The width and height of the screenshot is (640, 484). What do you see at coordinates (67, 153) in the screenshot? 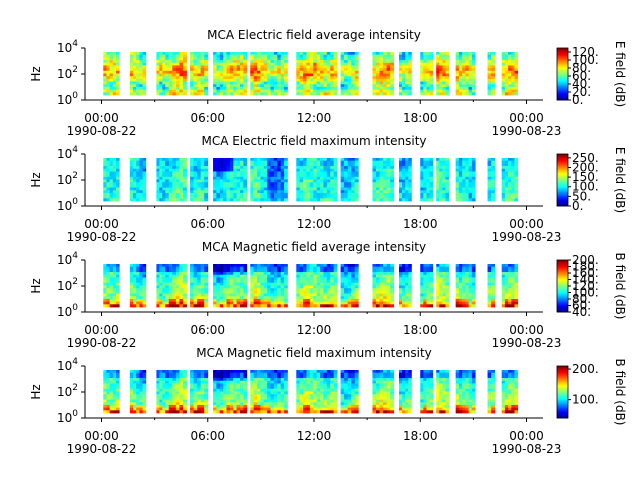
I see `y-tick-label: 104` at bounding box center [67, 153].